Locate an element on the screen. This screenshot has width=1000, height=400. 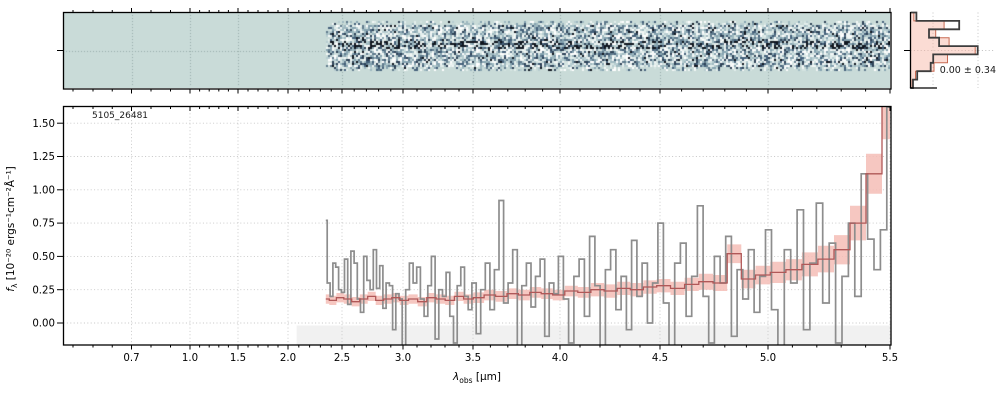
x-tick-label: 2.0 is located at coordinates (288, 358).